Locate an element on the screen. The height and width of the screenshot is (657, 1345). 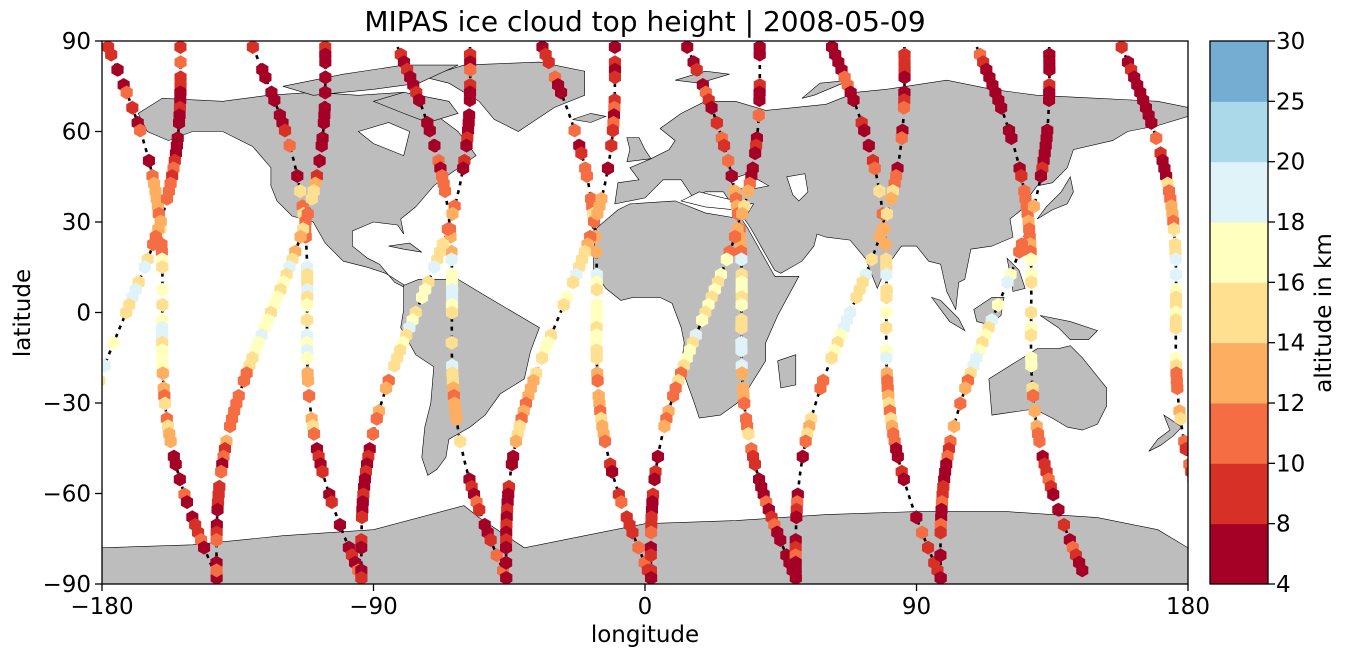
colorbar-tick-label: 16 is located at coordinates (1290, 283).